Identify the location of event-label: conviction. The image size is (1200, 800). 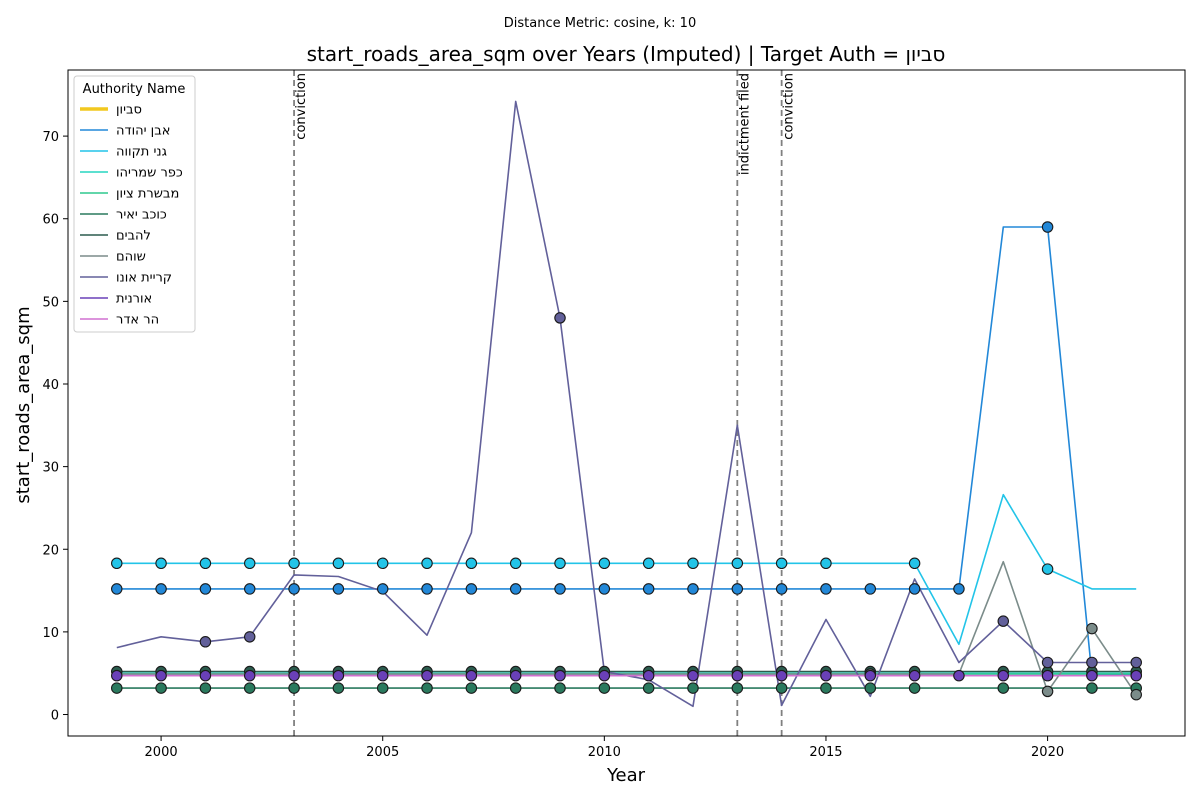
(789, 106).